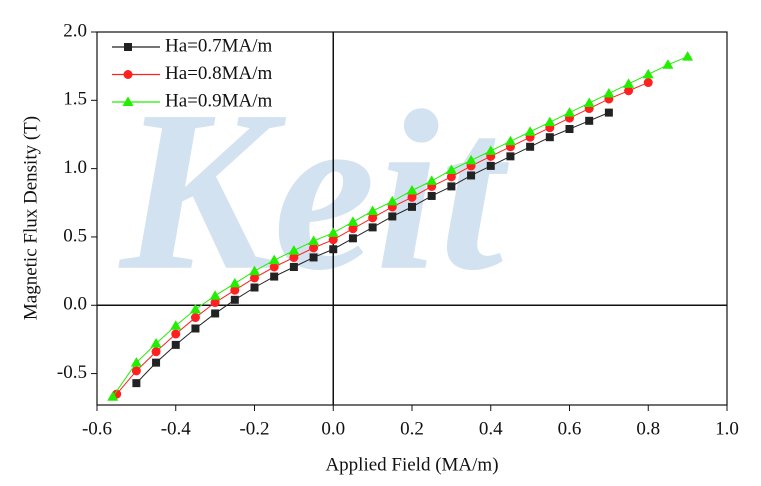 This screenshot has width=761, height=486. I want to click on x-tick-label: -0.2, so click(254, 428).